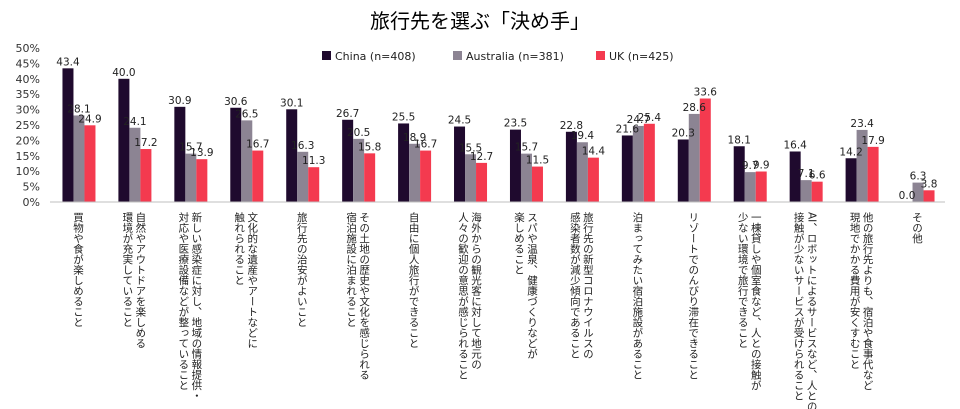 The width and height of the screenshot is (960, 409). Describe the element at coordinates (28, 125) in the screenshot. I see `y-axis: 0% 5% 10% 15% 20% 25% 30% 35% 40% 45% 50%` at that location.